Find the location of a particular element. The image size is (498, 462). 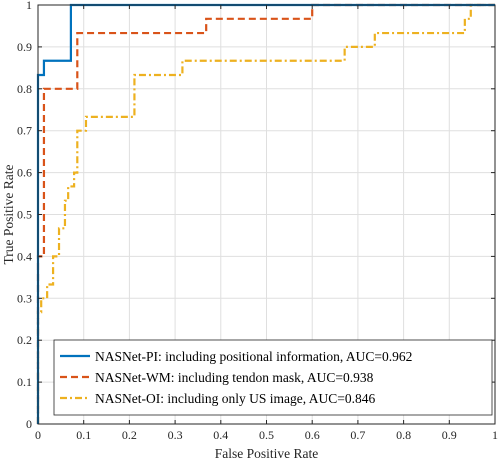

legend-box is located at coordinates (273, 377).